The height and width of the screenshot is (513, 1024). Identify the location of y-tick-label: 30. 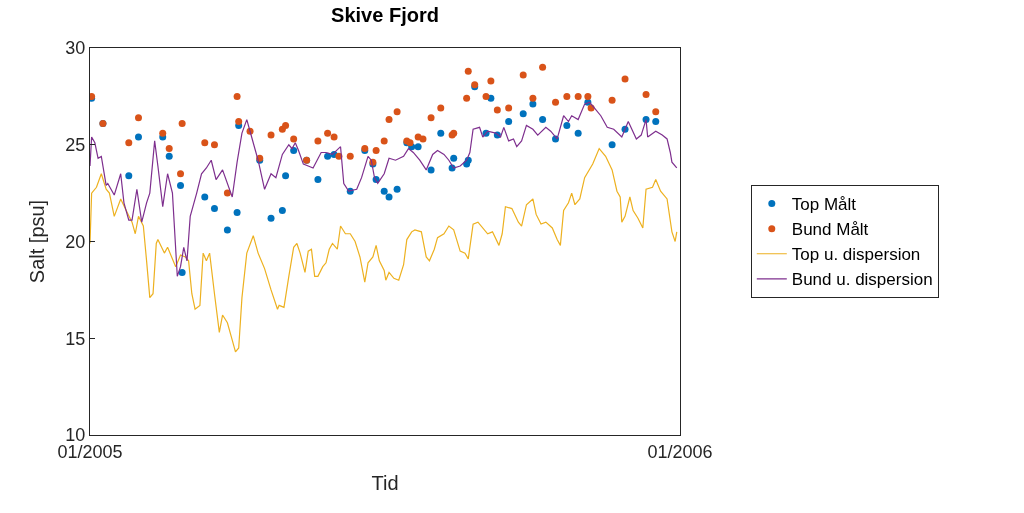
(75, 48).